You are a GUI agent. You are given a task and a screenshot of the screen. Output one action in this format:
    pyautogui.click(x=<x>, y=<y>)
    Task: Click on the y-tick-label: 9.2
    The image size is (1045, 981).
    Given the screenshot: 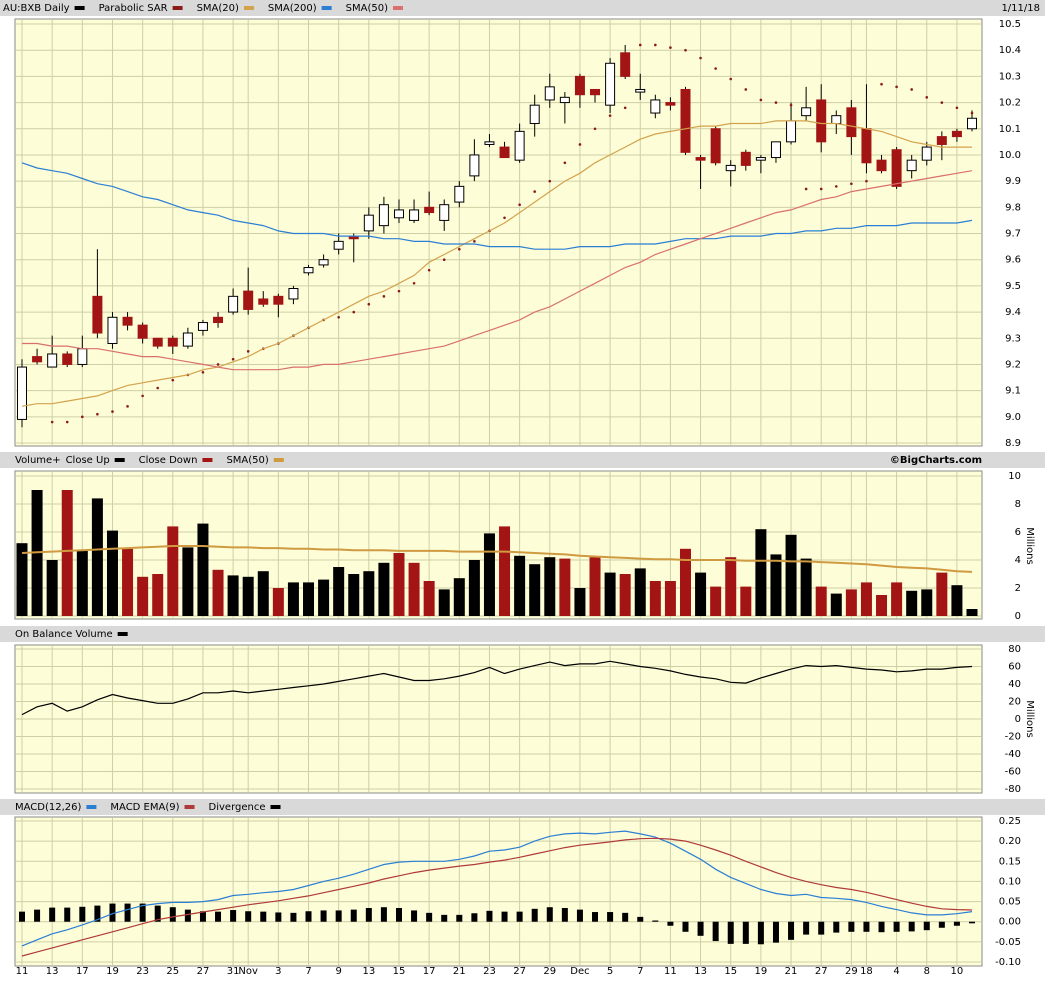 What is the action you would take?
    pyautogui.click(x=1013, y=364)
    